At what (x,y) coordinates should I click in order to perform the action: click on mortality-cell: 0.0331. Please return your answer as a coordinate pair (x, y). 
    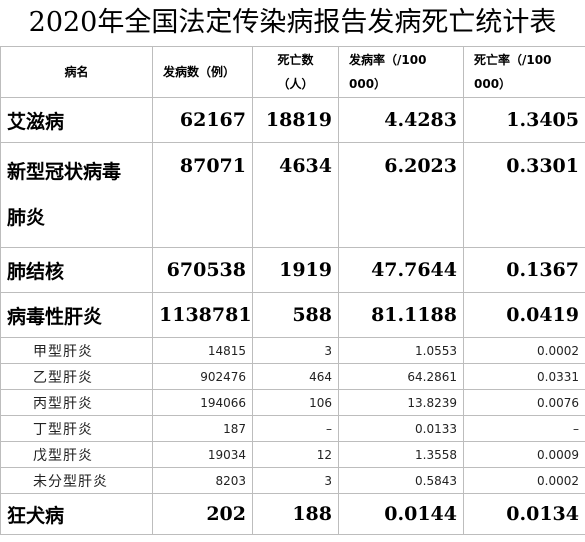
    Looking at the image, I should click on (524, 376).